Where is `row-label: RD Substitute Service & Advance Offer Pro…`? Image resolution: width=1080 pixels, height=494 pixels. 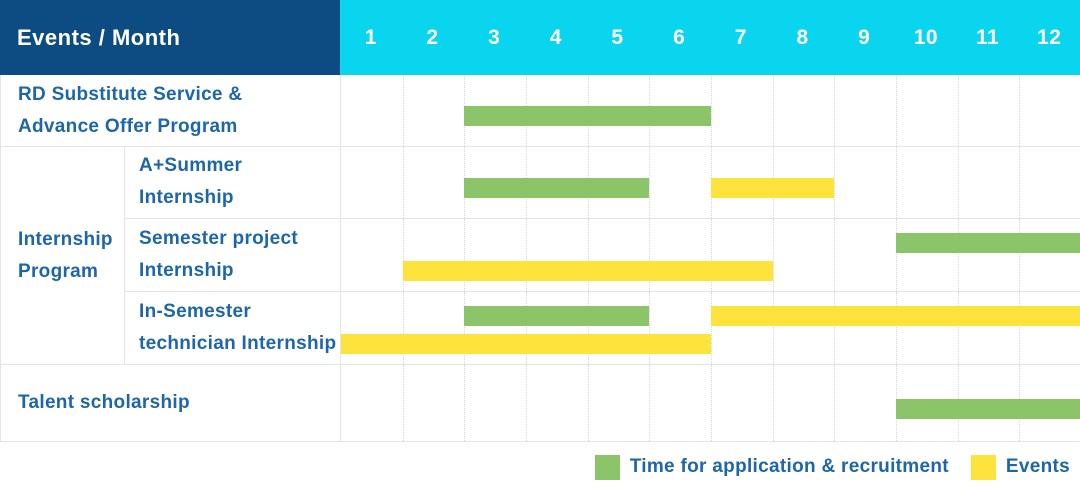 row-label: RD Substitute Service & Advance Offer Pro… is located at coordinates (171, 110).